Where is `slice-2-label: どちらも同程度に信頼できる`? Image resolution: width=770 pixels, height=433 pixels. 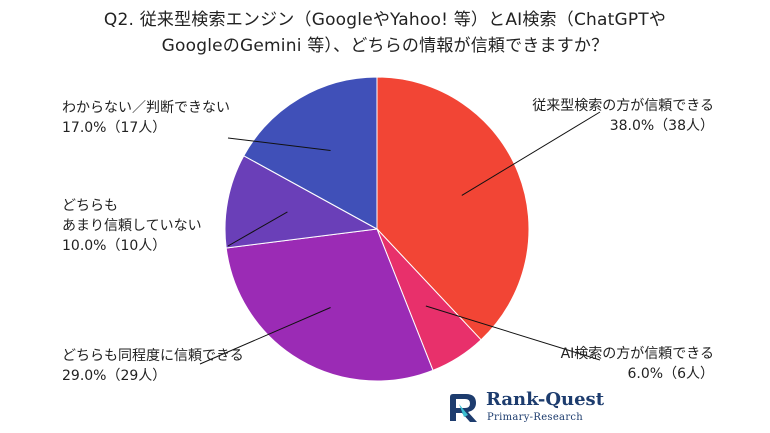
slice-2-label: どちらも同程度に信頼できる is located at coordinates (153, 356).